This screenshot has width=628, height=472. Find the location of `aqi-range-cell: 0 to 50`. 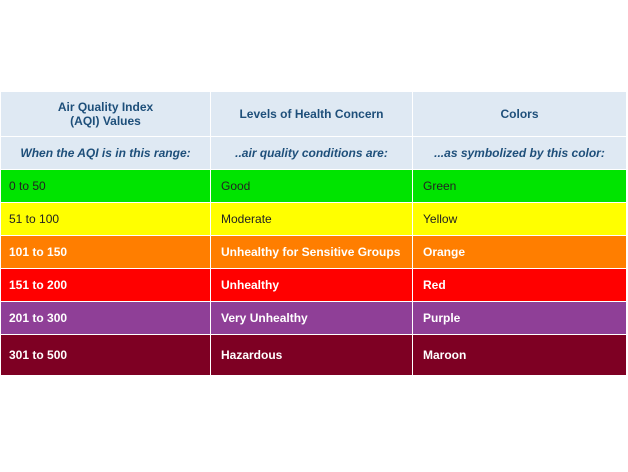

aqi-range-cell: 0 to 50 is located at coordinates (105, 186).